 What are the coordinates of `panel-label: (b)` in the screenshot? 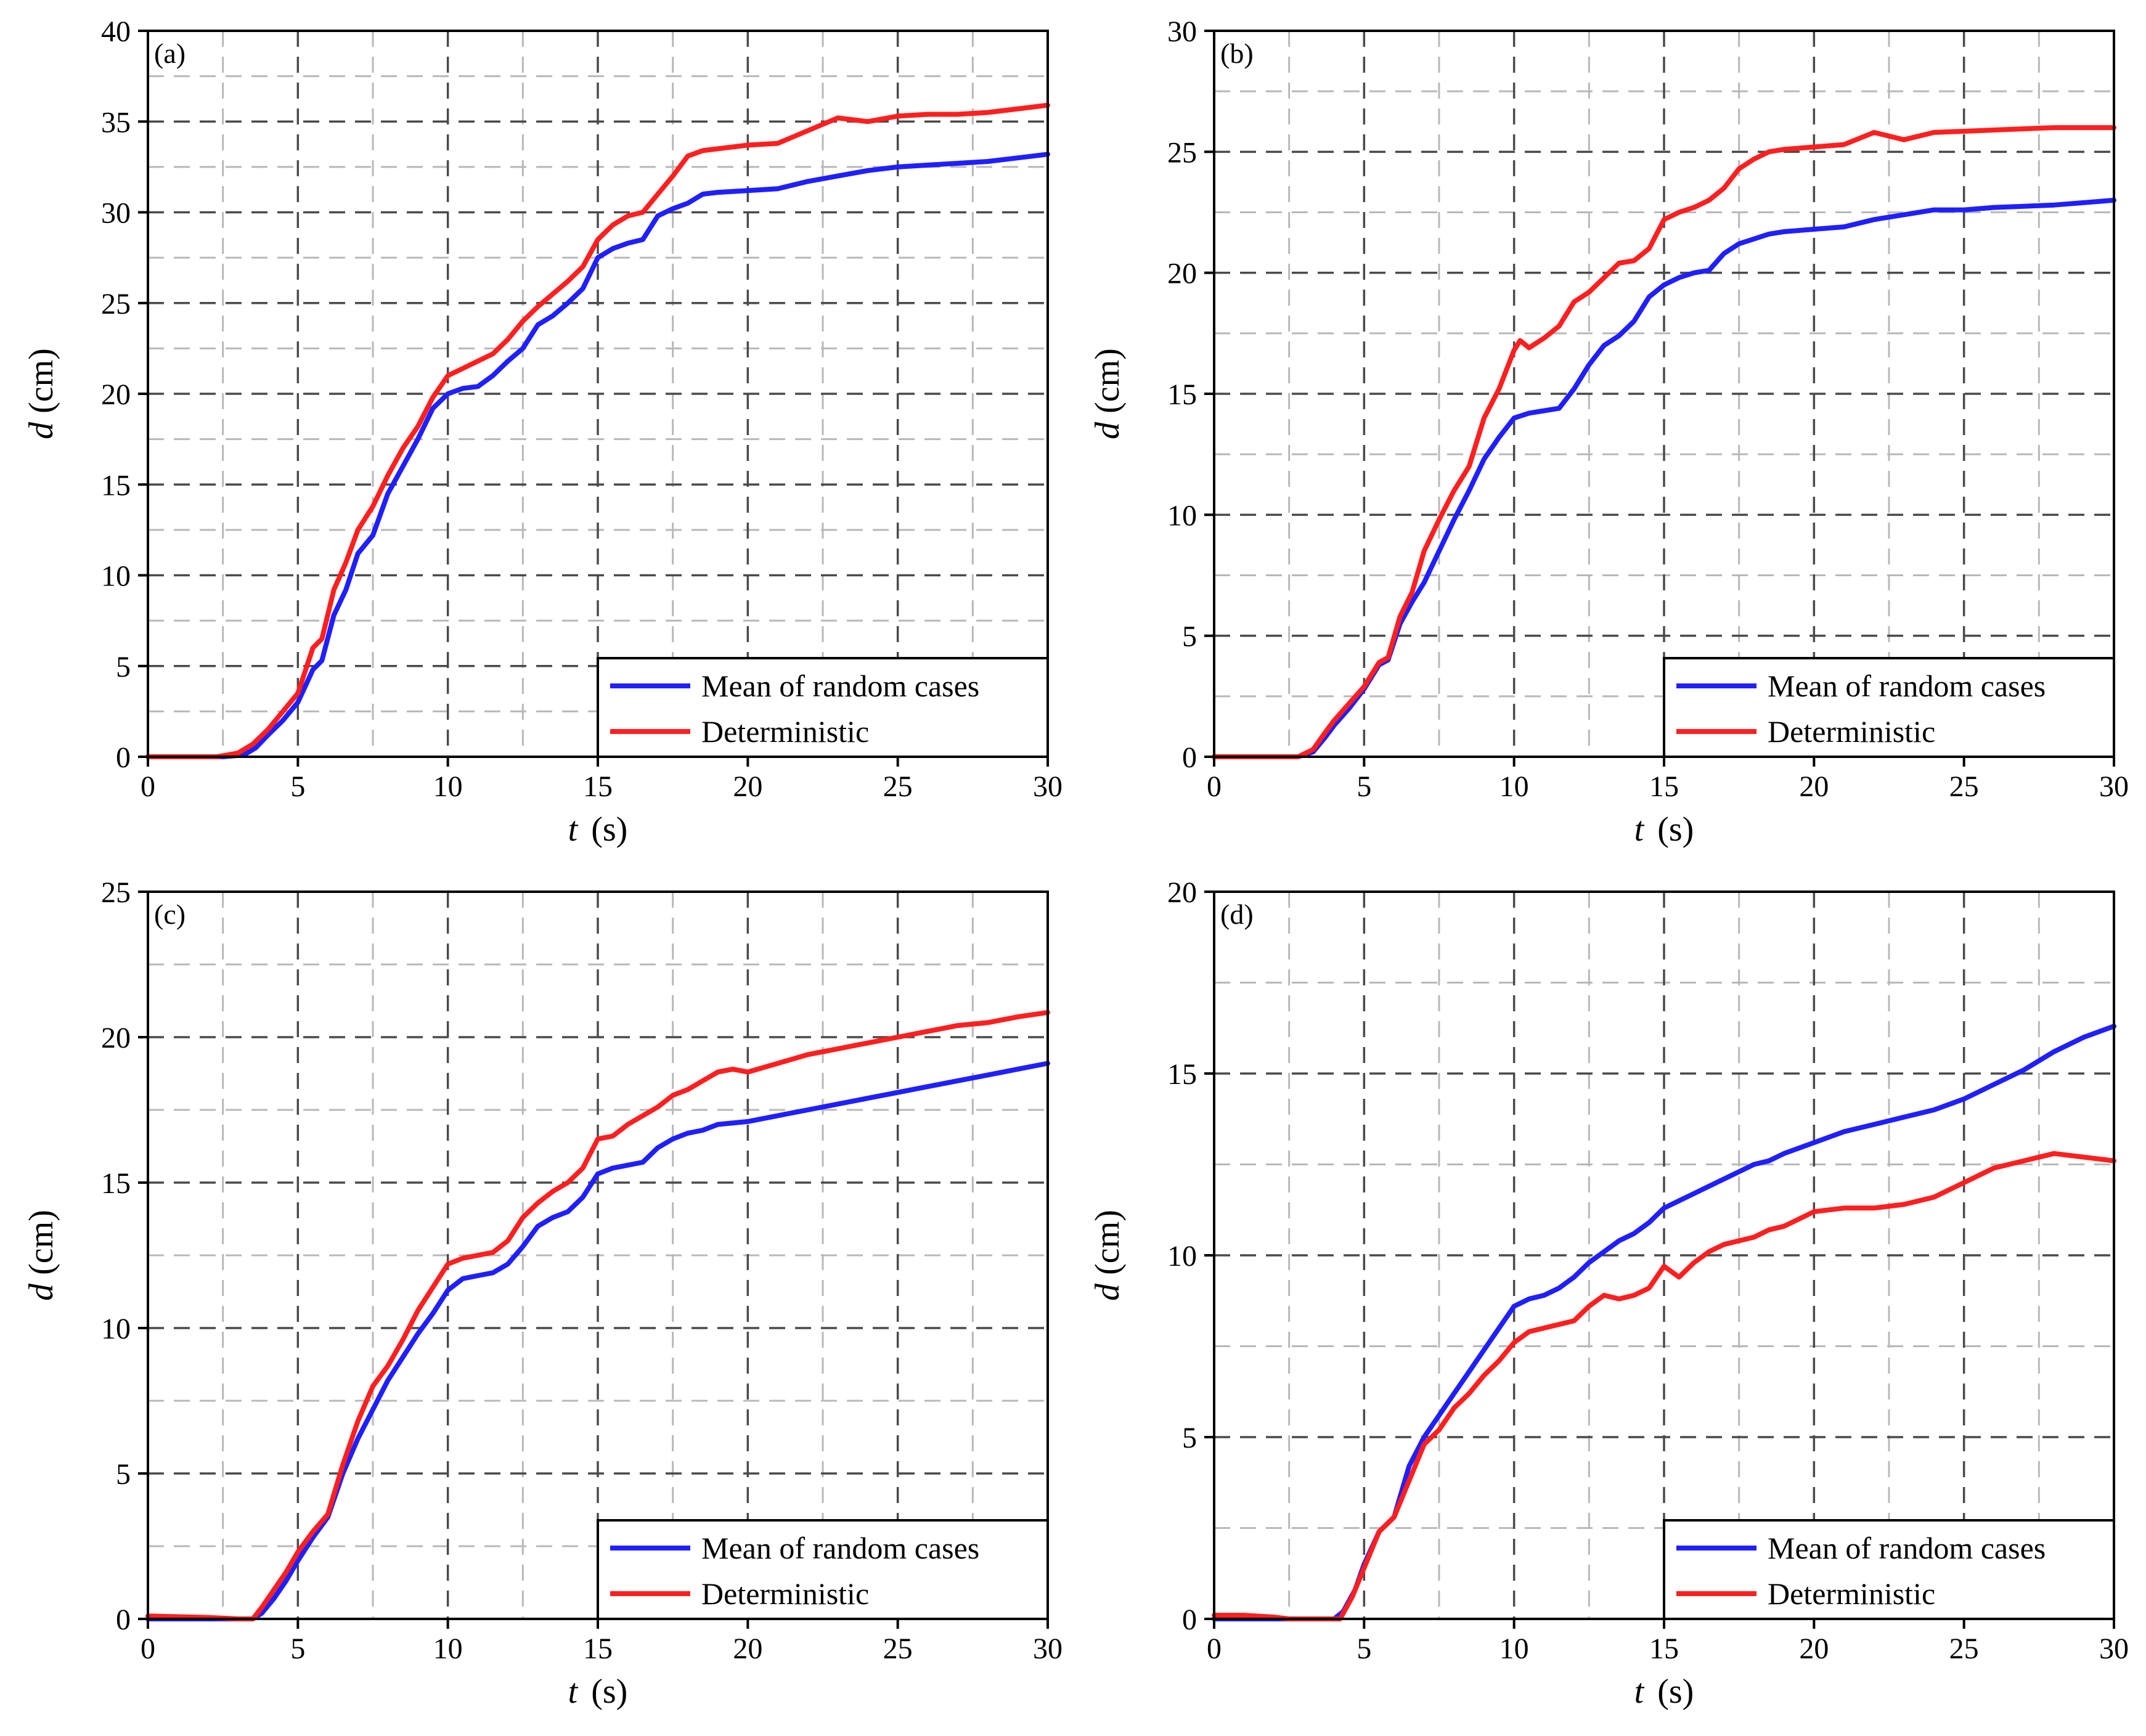 It's located at (1237, 54).